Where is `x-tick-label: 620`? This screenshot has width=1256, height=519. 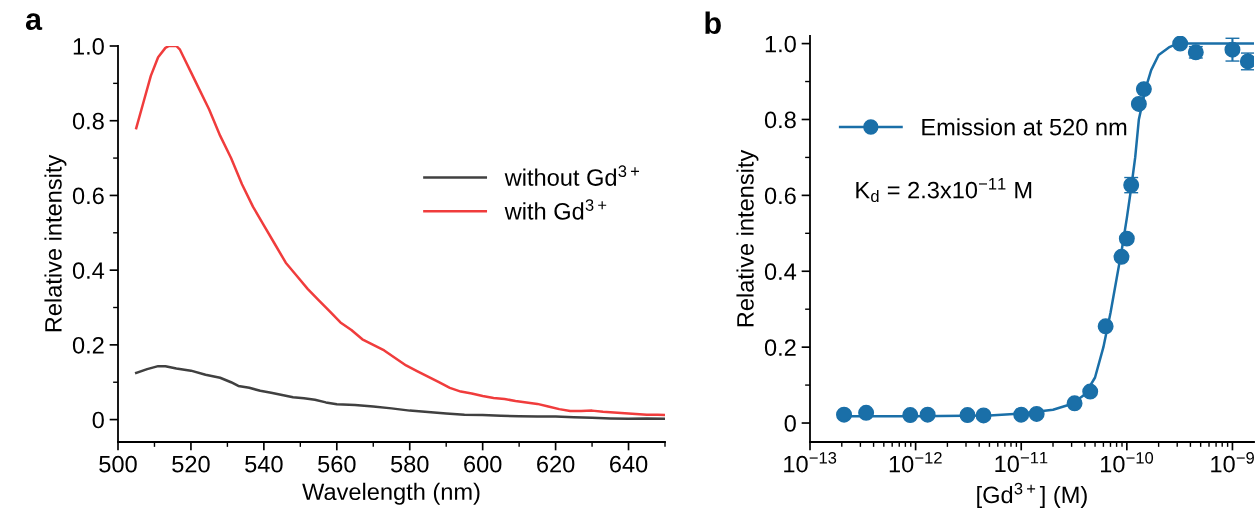
x-tick-label: 620 is located at coordinates (556, 464).